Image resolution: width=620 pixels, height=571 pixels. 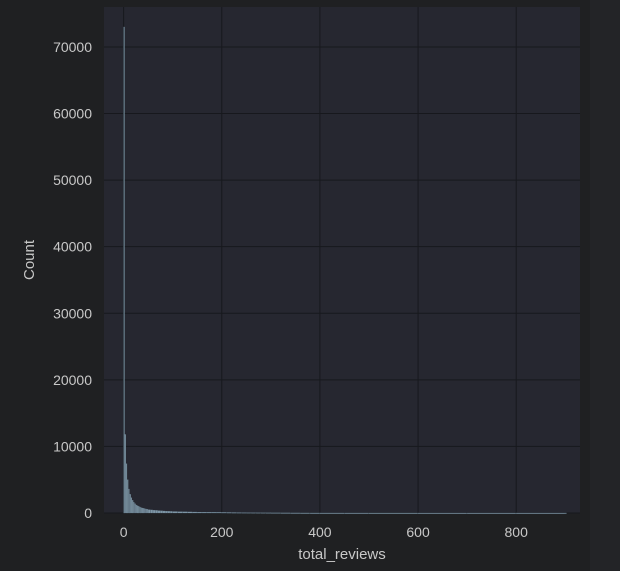 I want to click on x-tick-label: 0, so click(x=124, y=532).